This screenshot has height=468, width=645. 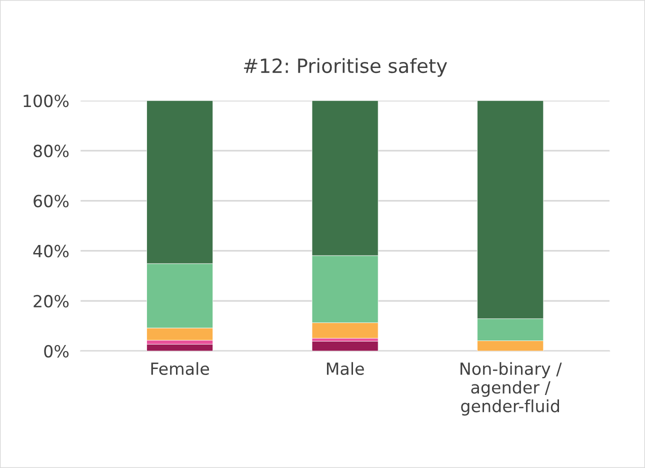 What do you see at coordinates (346, 67) in the screenshot?
I see `chart-title: #12: Prioritise safety` at bounding box center [346, 67].